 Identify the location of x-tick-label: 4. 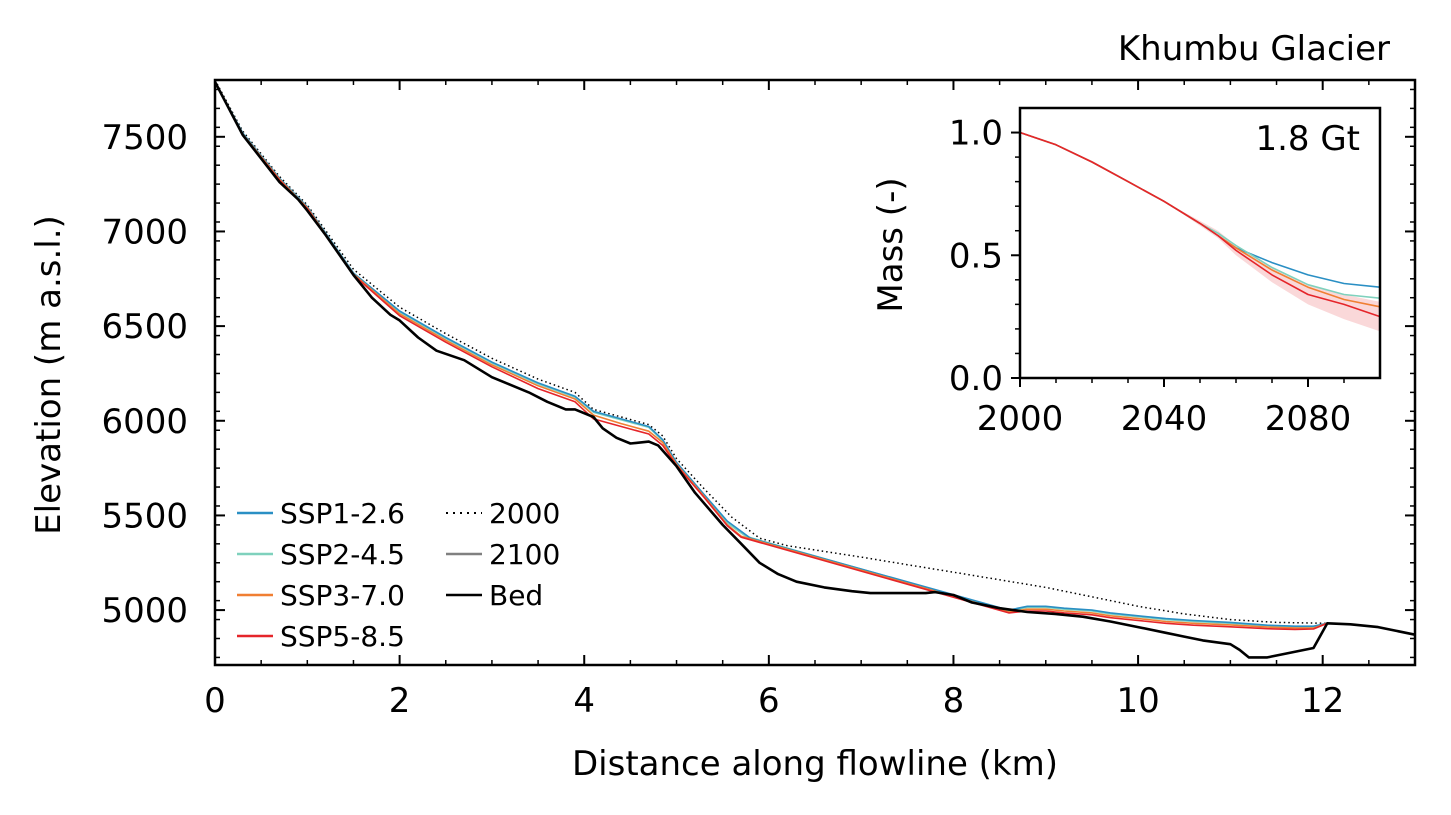
(584, 701).